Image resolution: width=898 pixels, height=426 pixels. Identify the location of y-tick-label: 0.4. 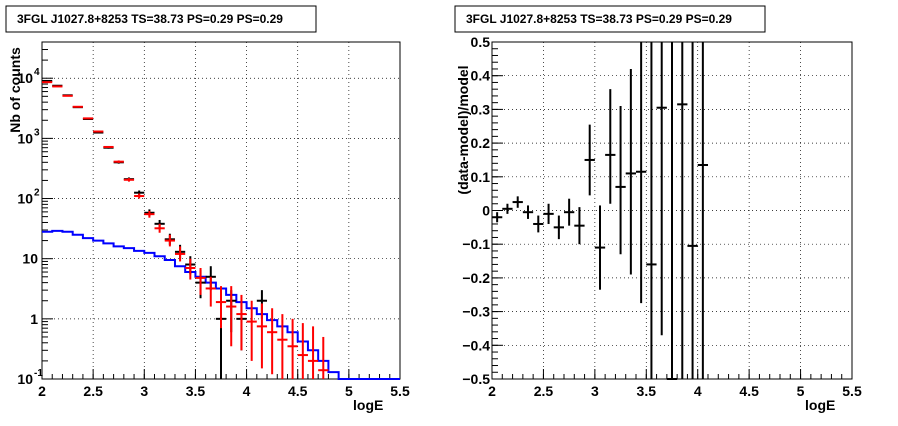
(481, 76).